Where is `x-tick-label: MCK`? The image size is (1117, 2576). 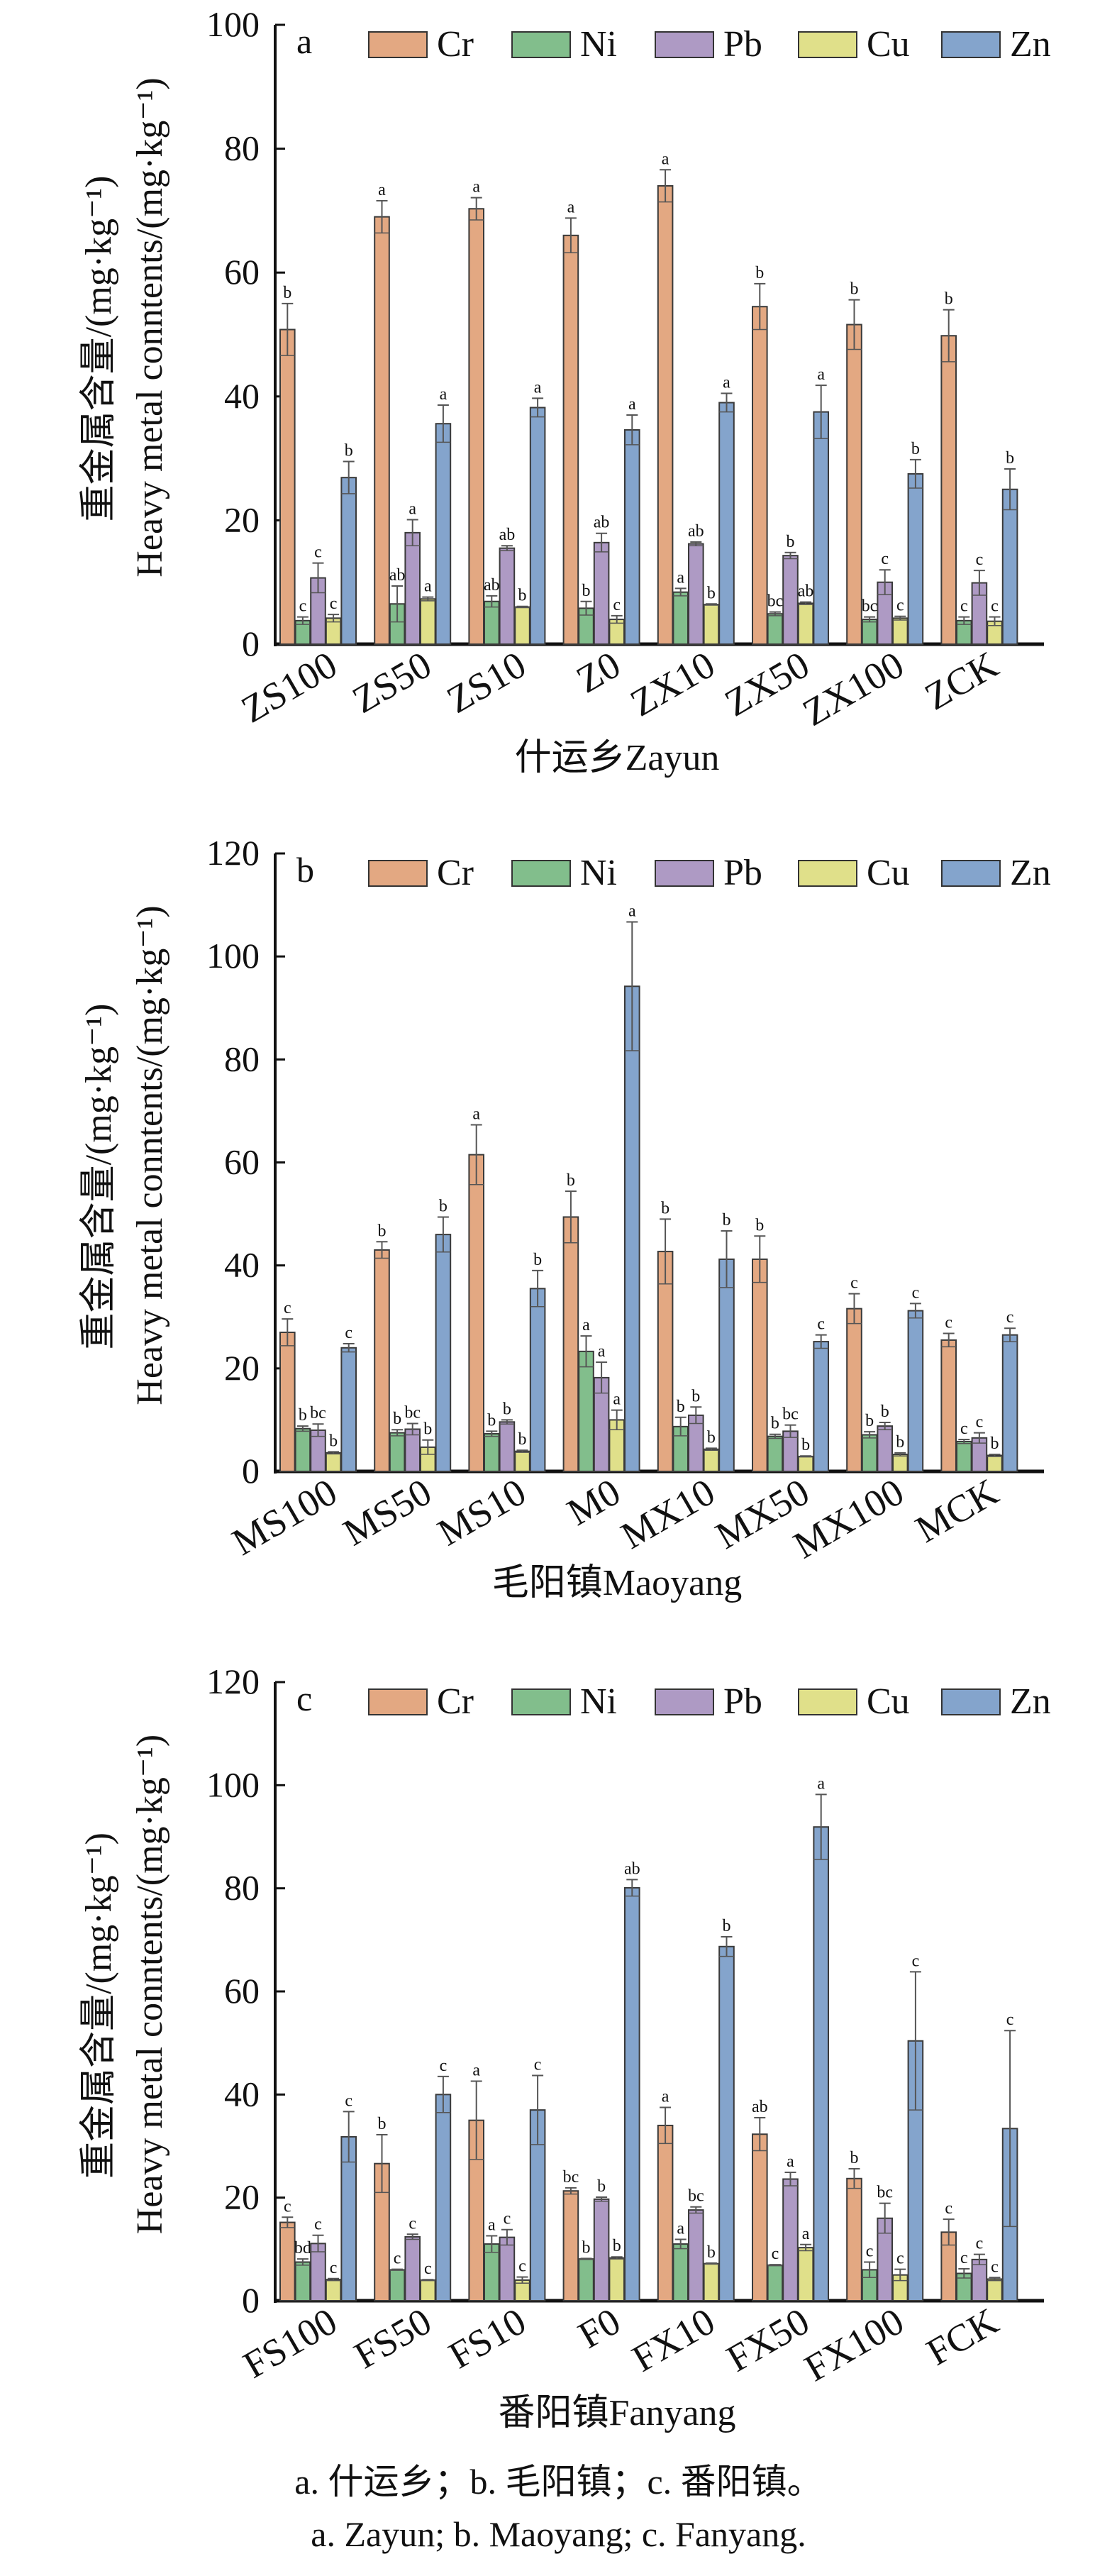 x-tick-label: MCK is located at coordinates (957, 1510).